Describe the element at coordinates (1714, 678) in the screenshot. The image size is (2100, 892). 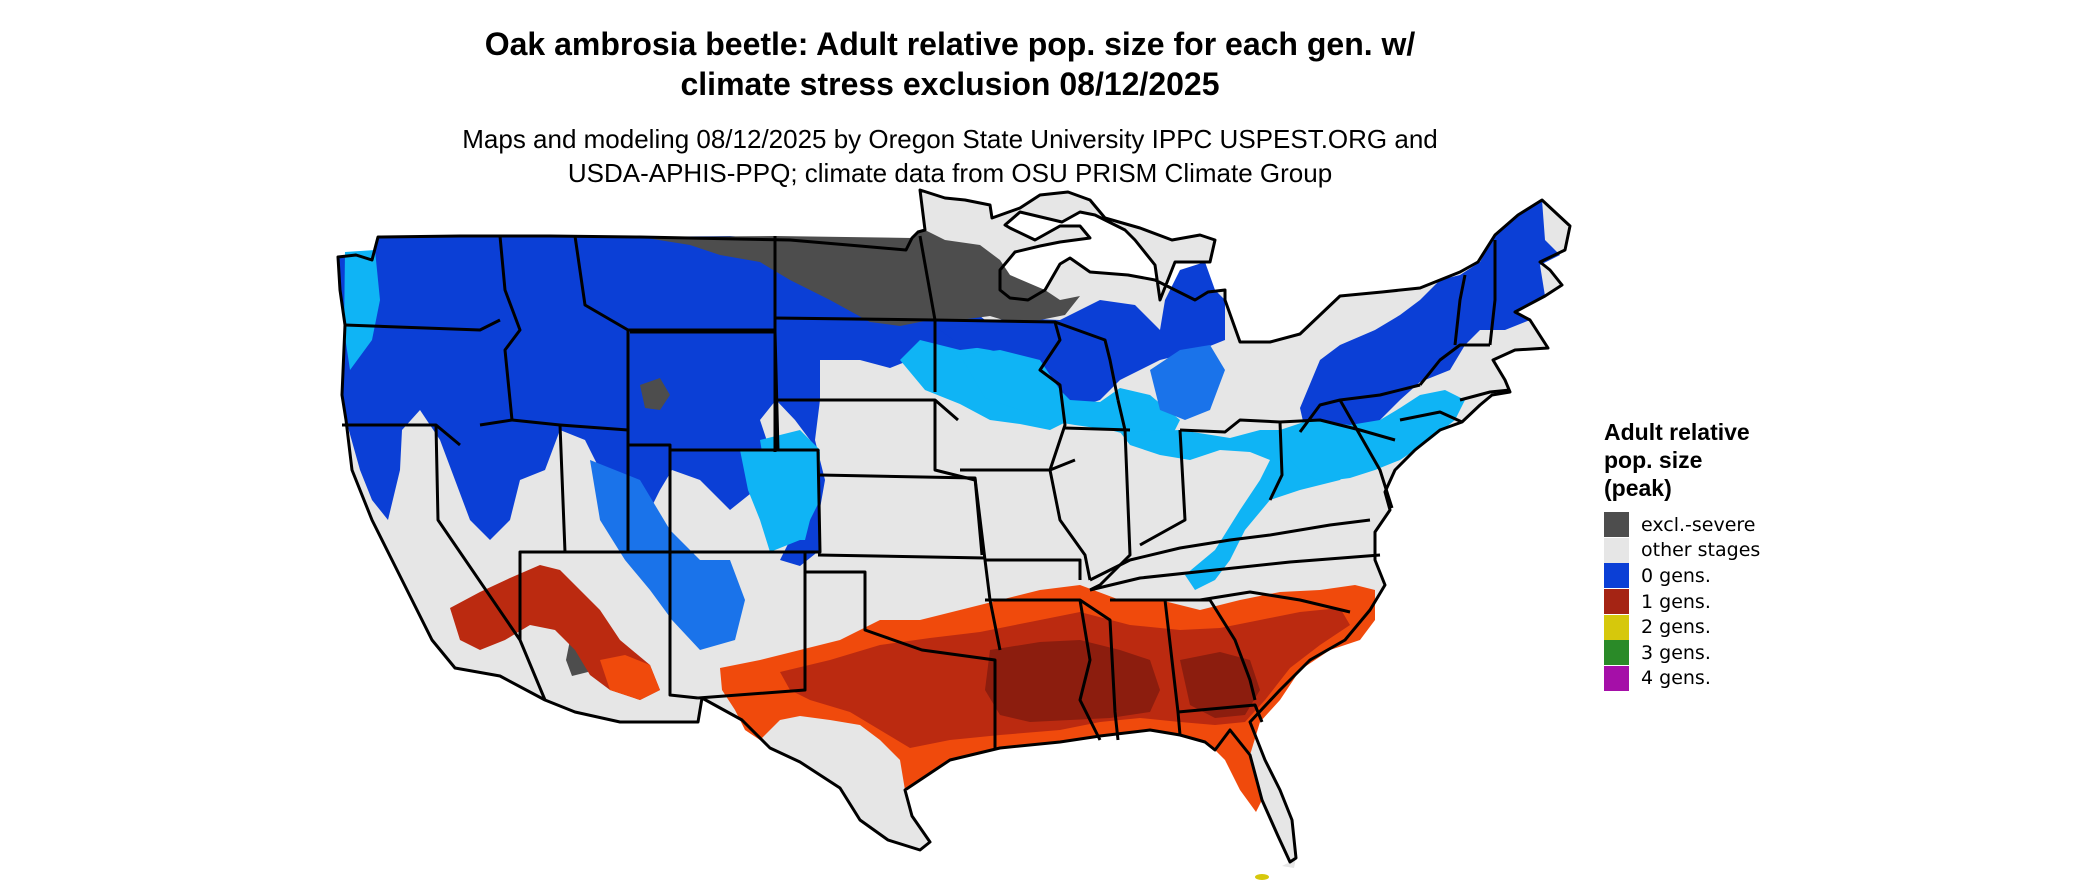
I see `legend-item-4-gens: 4 gens.` at that location.